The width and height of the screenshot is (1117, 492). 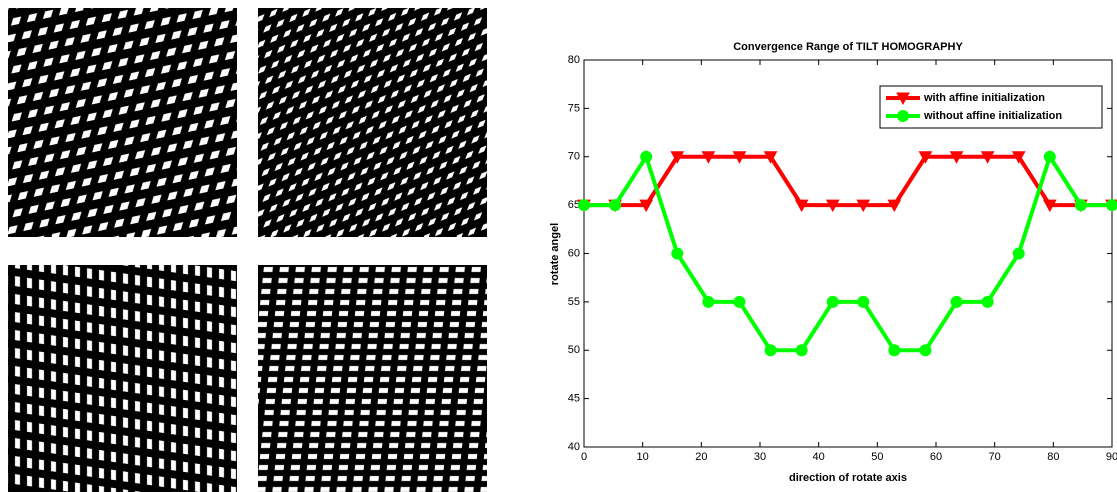 What do you see at coordinates (848, 478) in the screenshot?
I see `x-axis-label: direction of rotate axis` at bounding box center [848, 478].